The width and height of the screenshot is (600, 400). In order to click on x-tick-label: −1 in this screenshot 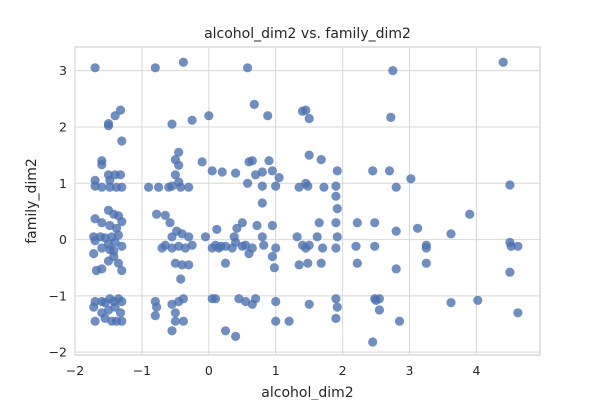, I will do `click(142, 370)`.